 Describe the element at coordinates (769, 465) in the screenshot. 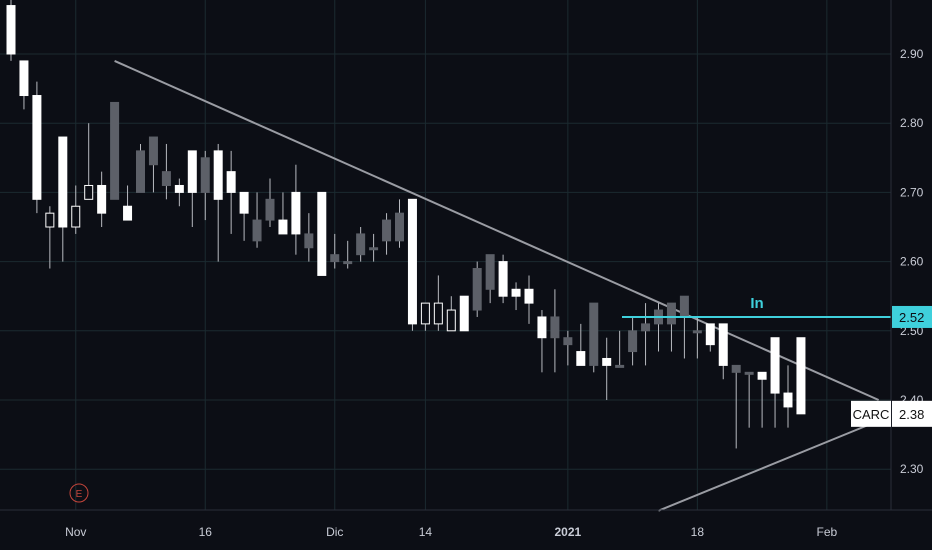

I see `trendline` at that location.